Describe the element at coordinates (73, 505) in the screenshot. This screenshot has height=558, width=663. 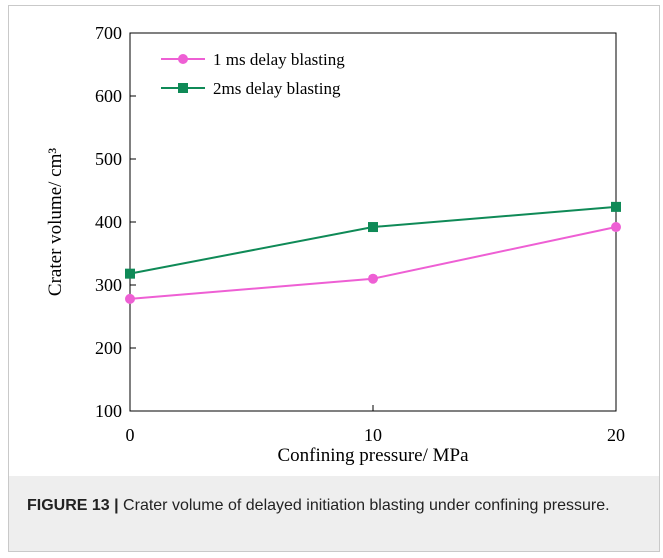
I see `caption-label: FIGURE 13 |` at that location.